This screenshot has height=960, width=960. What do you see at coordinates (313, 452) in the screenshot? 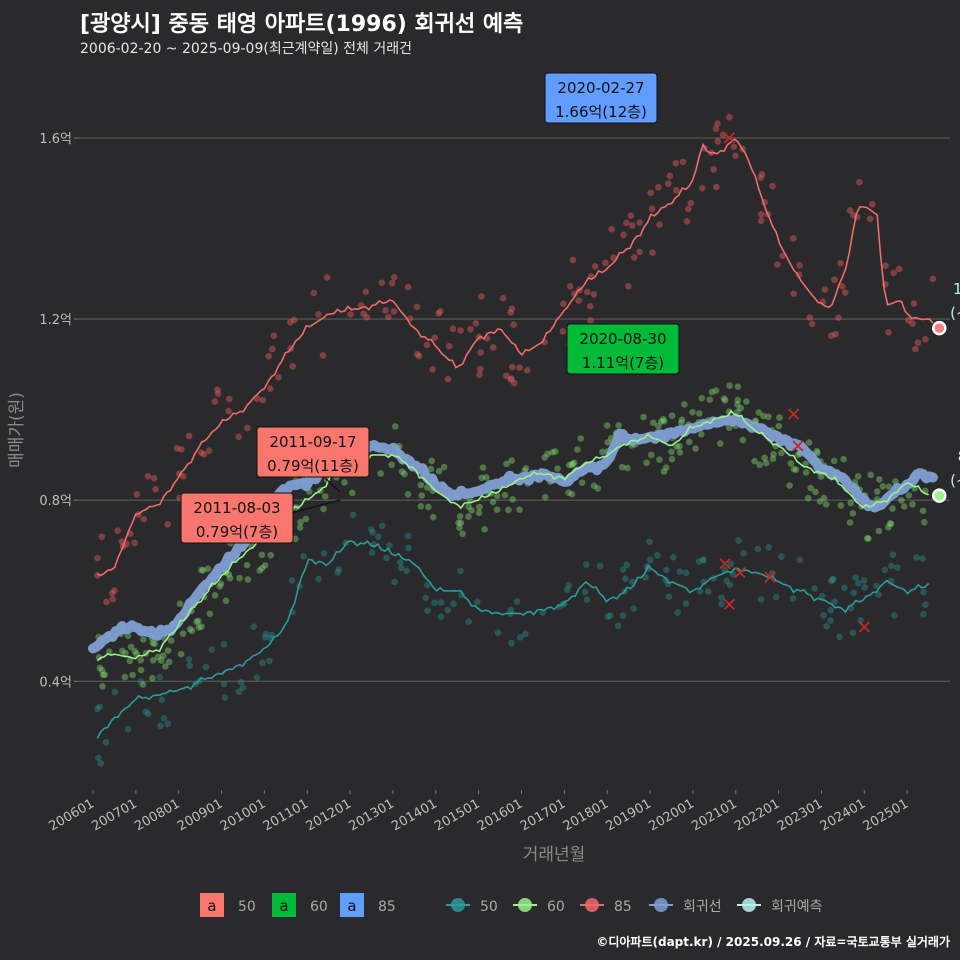
I see `annotation-50-a-box` at bounding box center [313, 452].